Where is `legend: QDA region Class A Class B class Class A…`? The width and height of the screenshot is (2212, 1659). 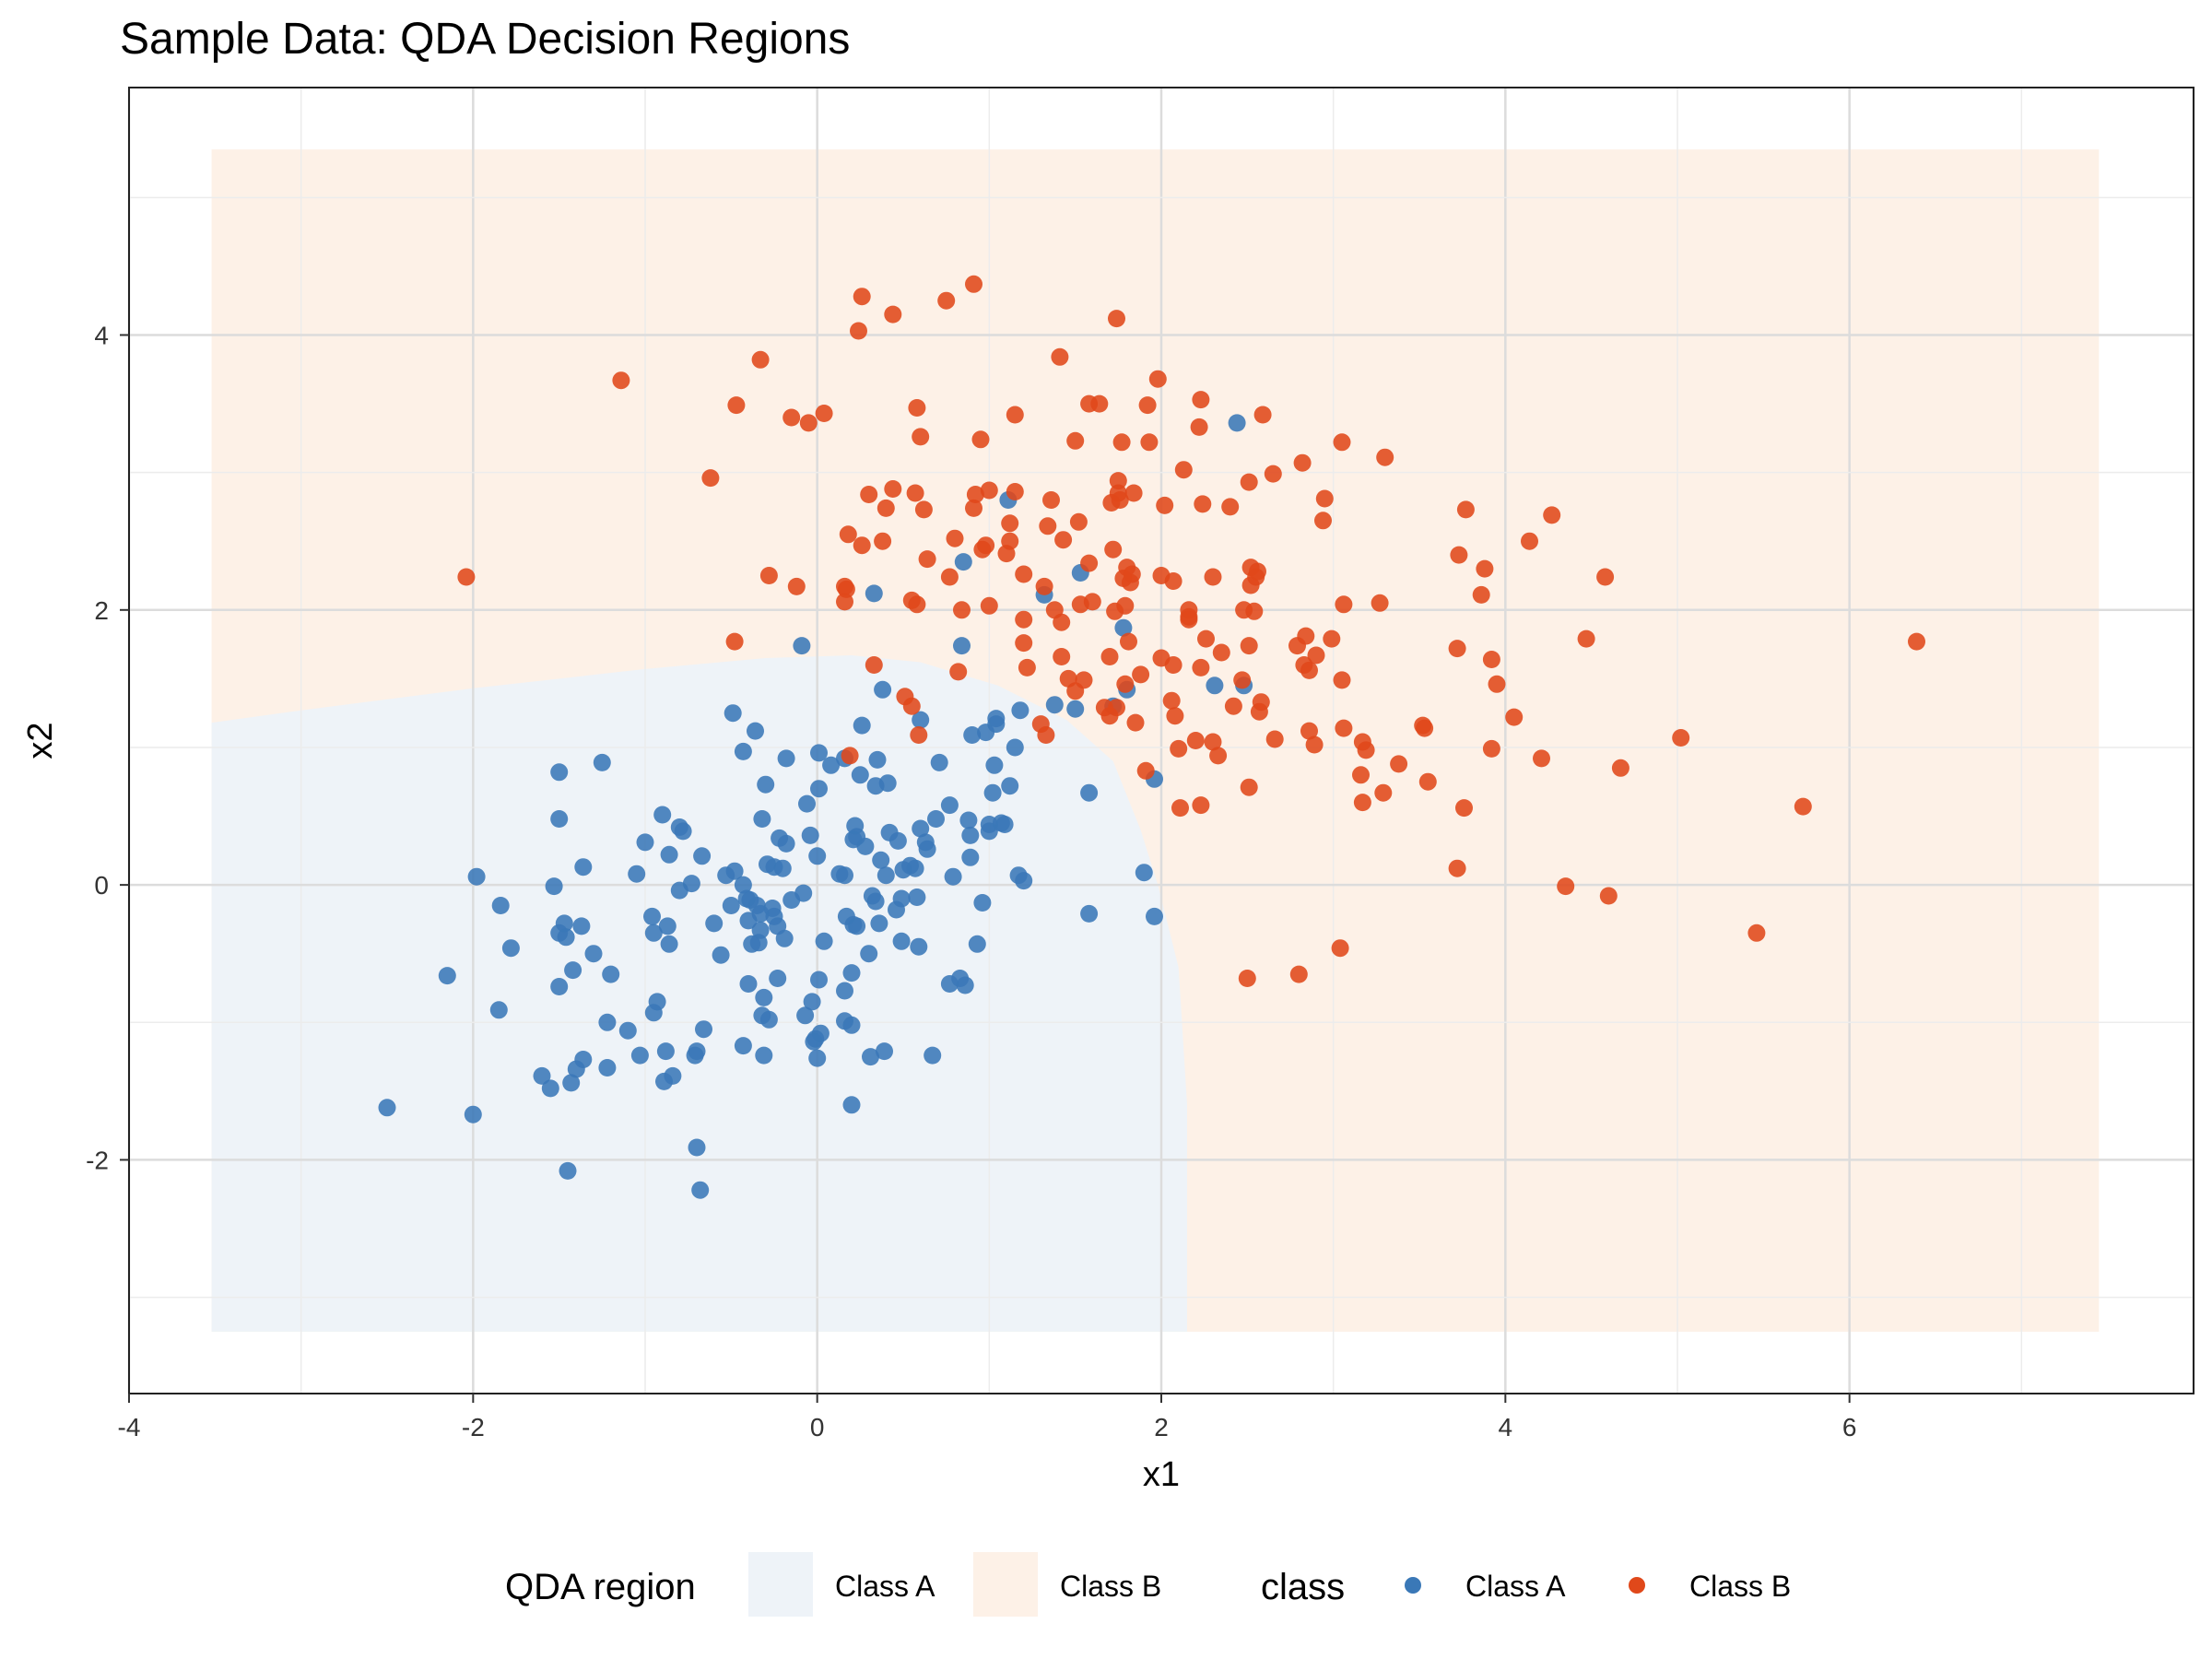
legend: QDA region Class A Class B class Class A… is located at coordinates (1148, 1584).